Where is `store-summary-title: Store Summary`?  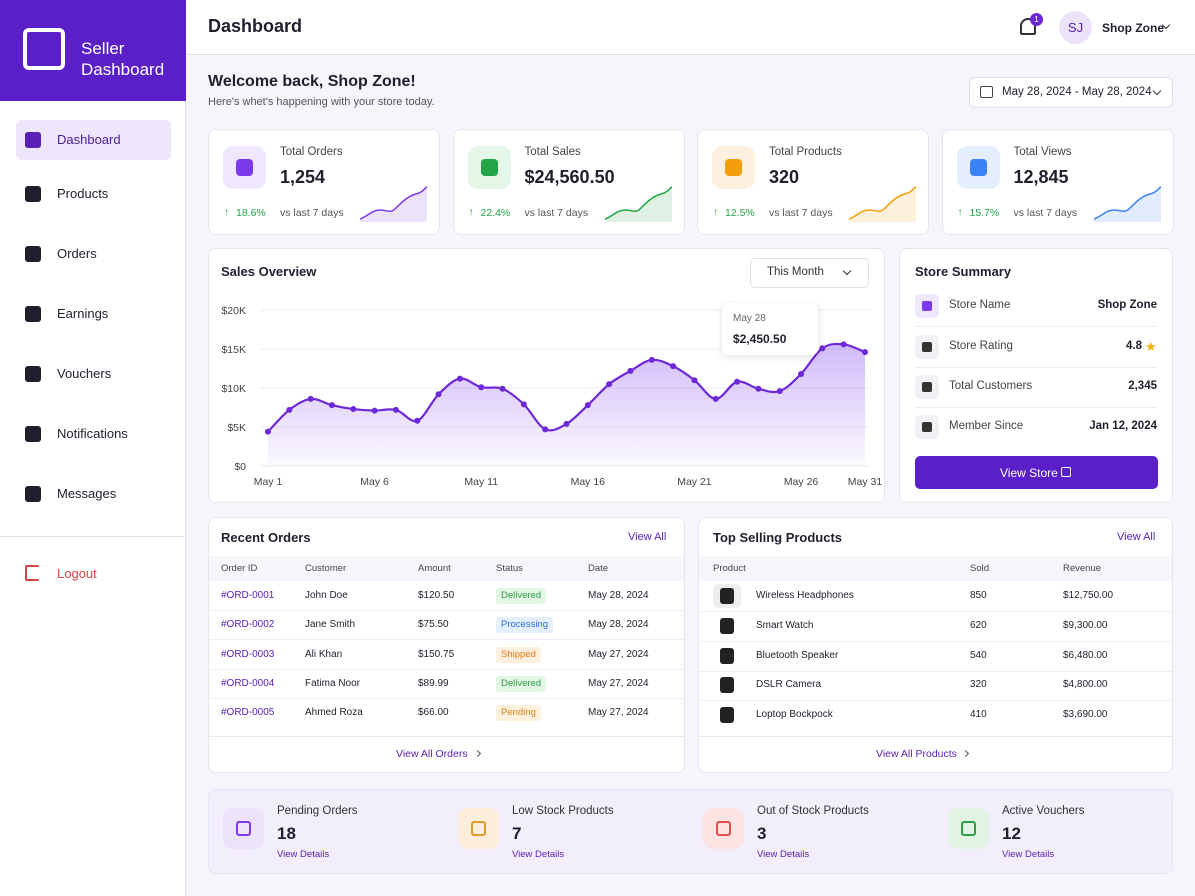
store-summary-title: Store Summary is located at coordinates (963, 271).